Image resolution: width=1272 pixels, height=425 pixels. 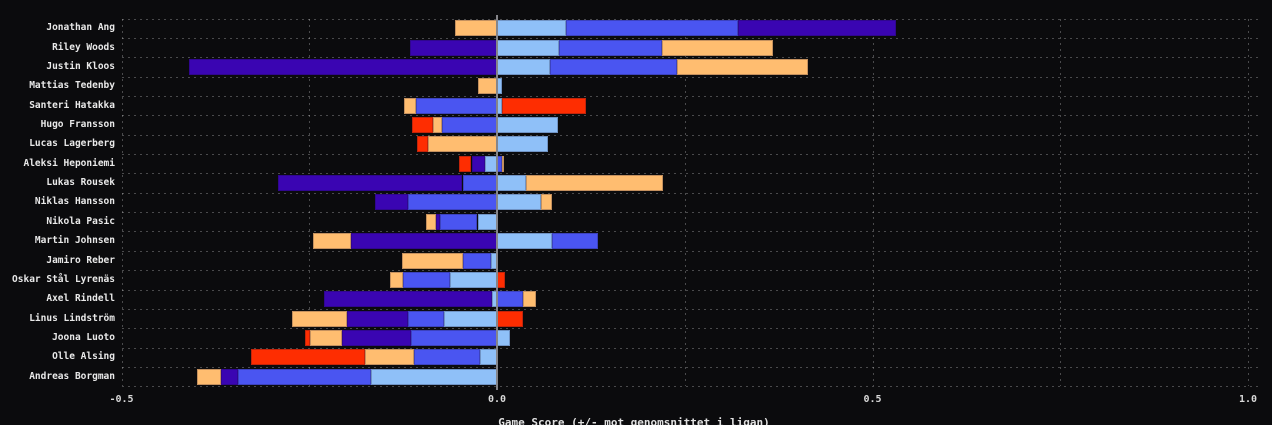 What do you see at coordinates (74, 202) in the screenshot?
I see `y-axis-label: Niklas Hansson` at bounding box center [74, 202].